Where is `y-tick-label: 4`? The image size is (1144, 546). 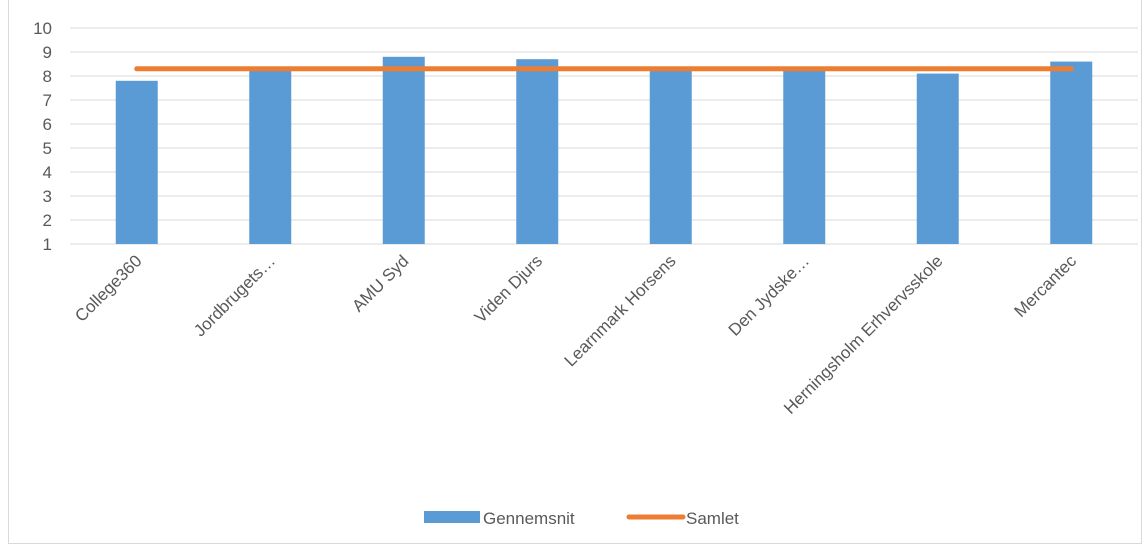 y-tick-label: 4 is located at coordinates (47, 172).